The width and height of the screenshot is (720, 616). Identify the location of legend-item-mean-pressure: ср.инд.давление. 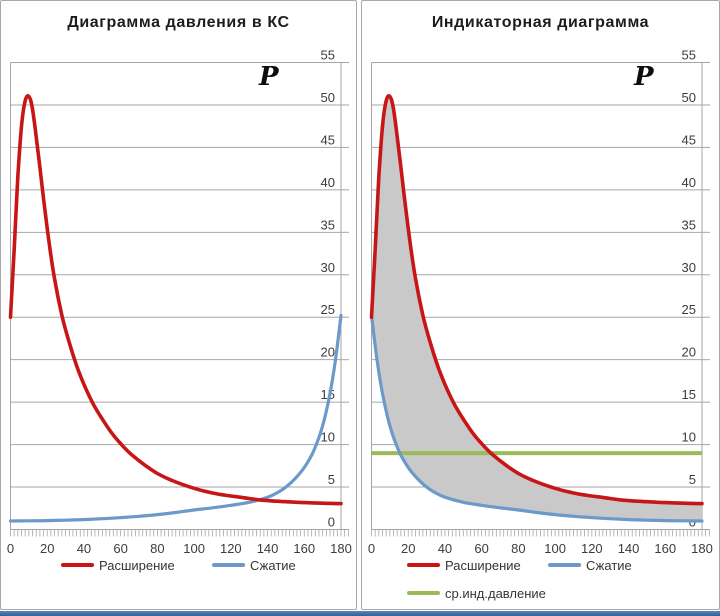
(476, 593).